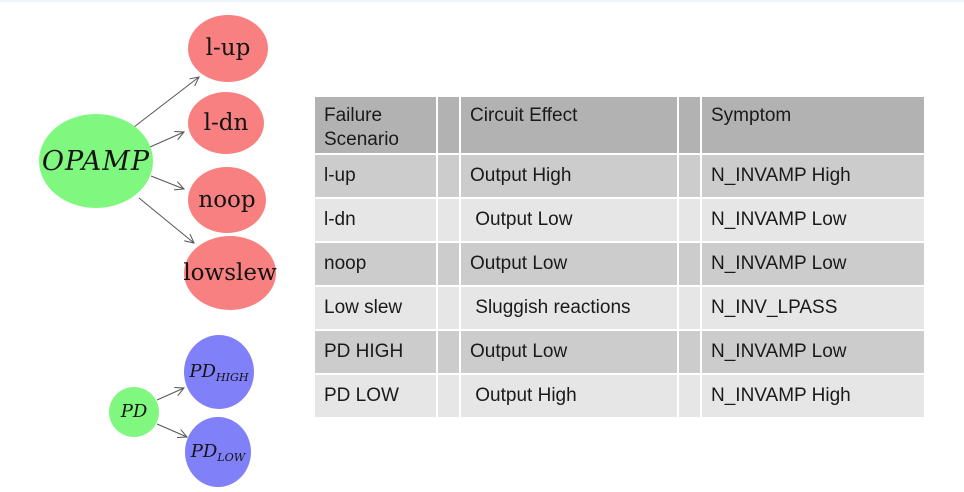  What do you see at coordinates (375, 125) in the screenshot?
I see `col-header-failure-scenario: Failure Scenario` at bounding box center [375, 125].